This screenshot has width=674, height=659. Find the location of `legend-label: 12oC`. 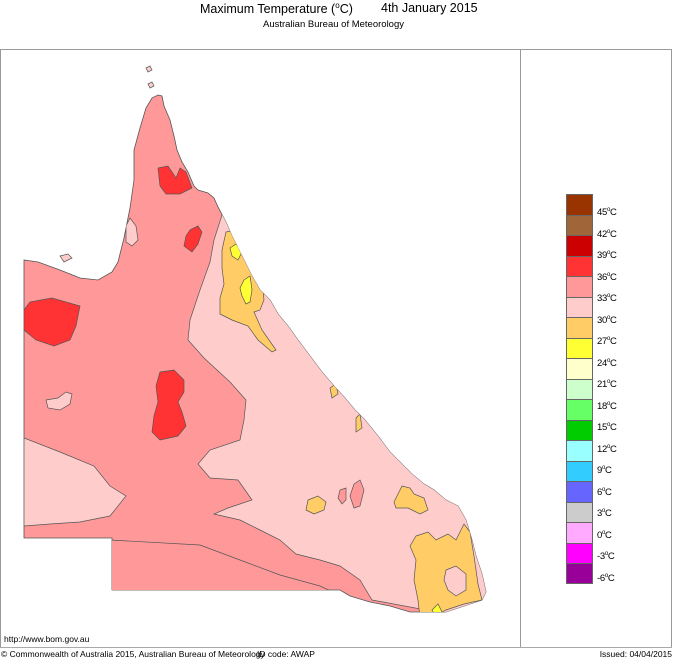

legend-label: 12oC is located at coordinates (607, 449).